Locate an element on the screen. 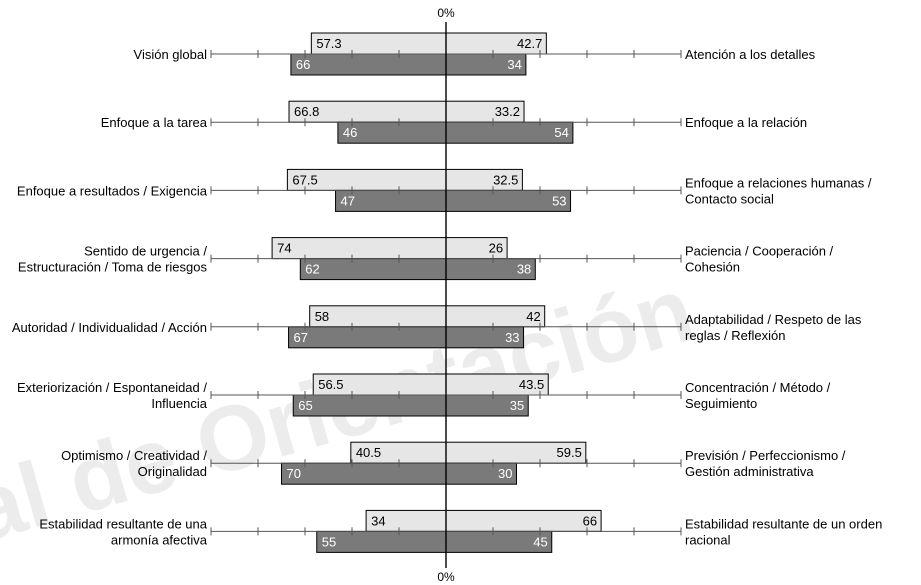 Image resolution: width=921 pixels, height=585 pixels. data-label-left: 62 is located at coordinates (312, 269).